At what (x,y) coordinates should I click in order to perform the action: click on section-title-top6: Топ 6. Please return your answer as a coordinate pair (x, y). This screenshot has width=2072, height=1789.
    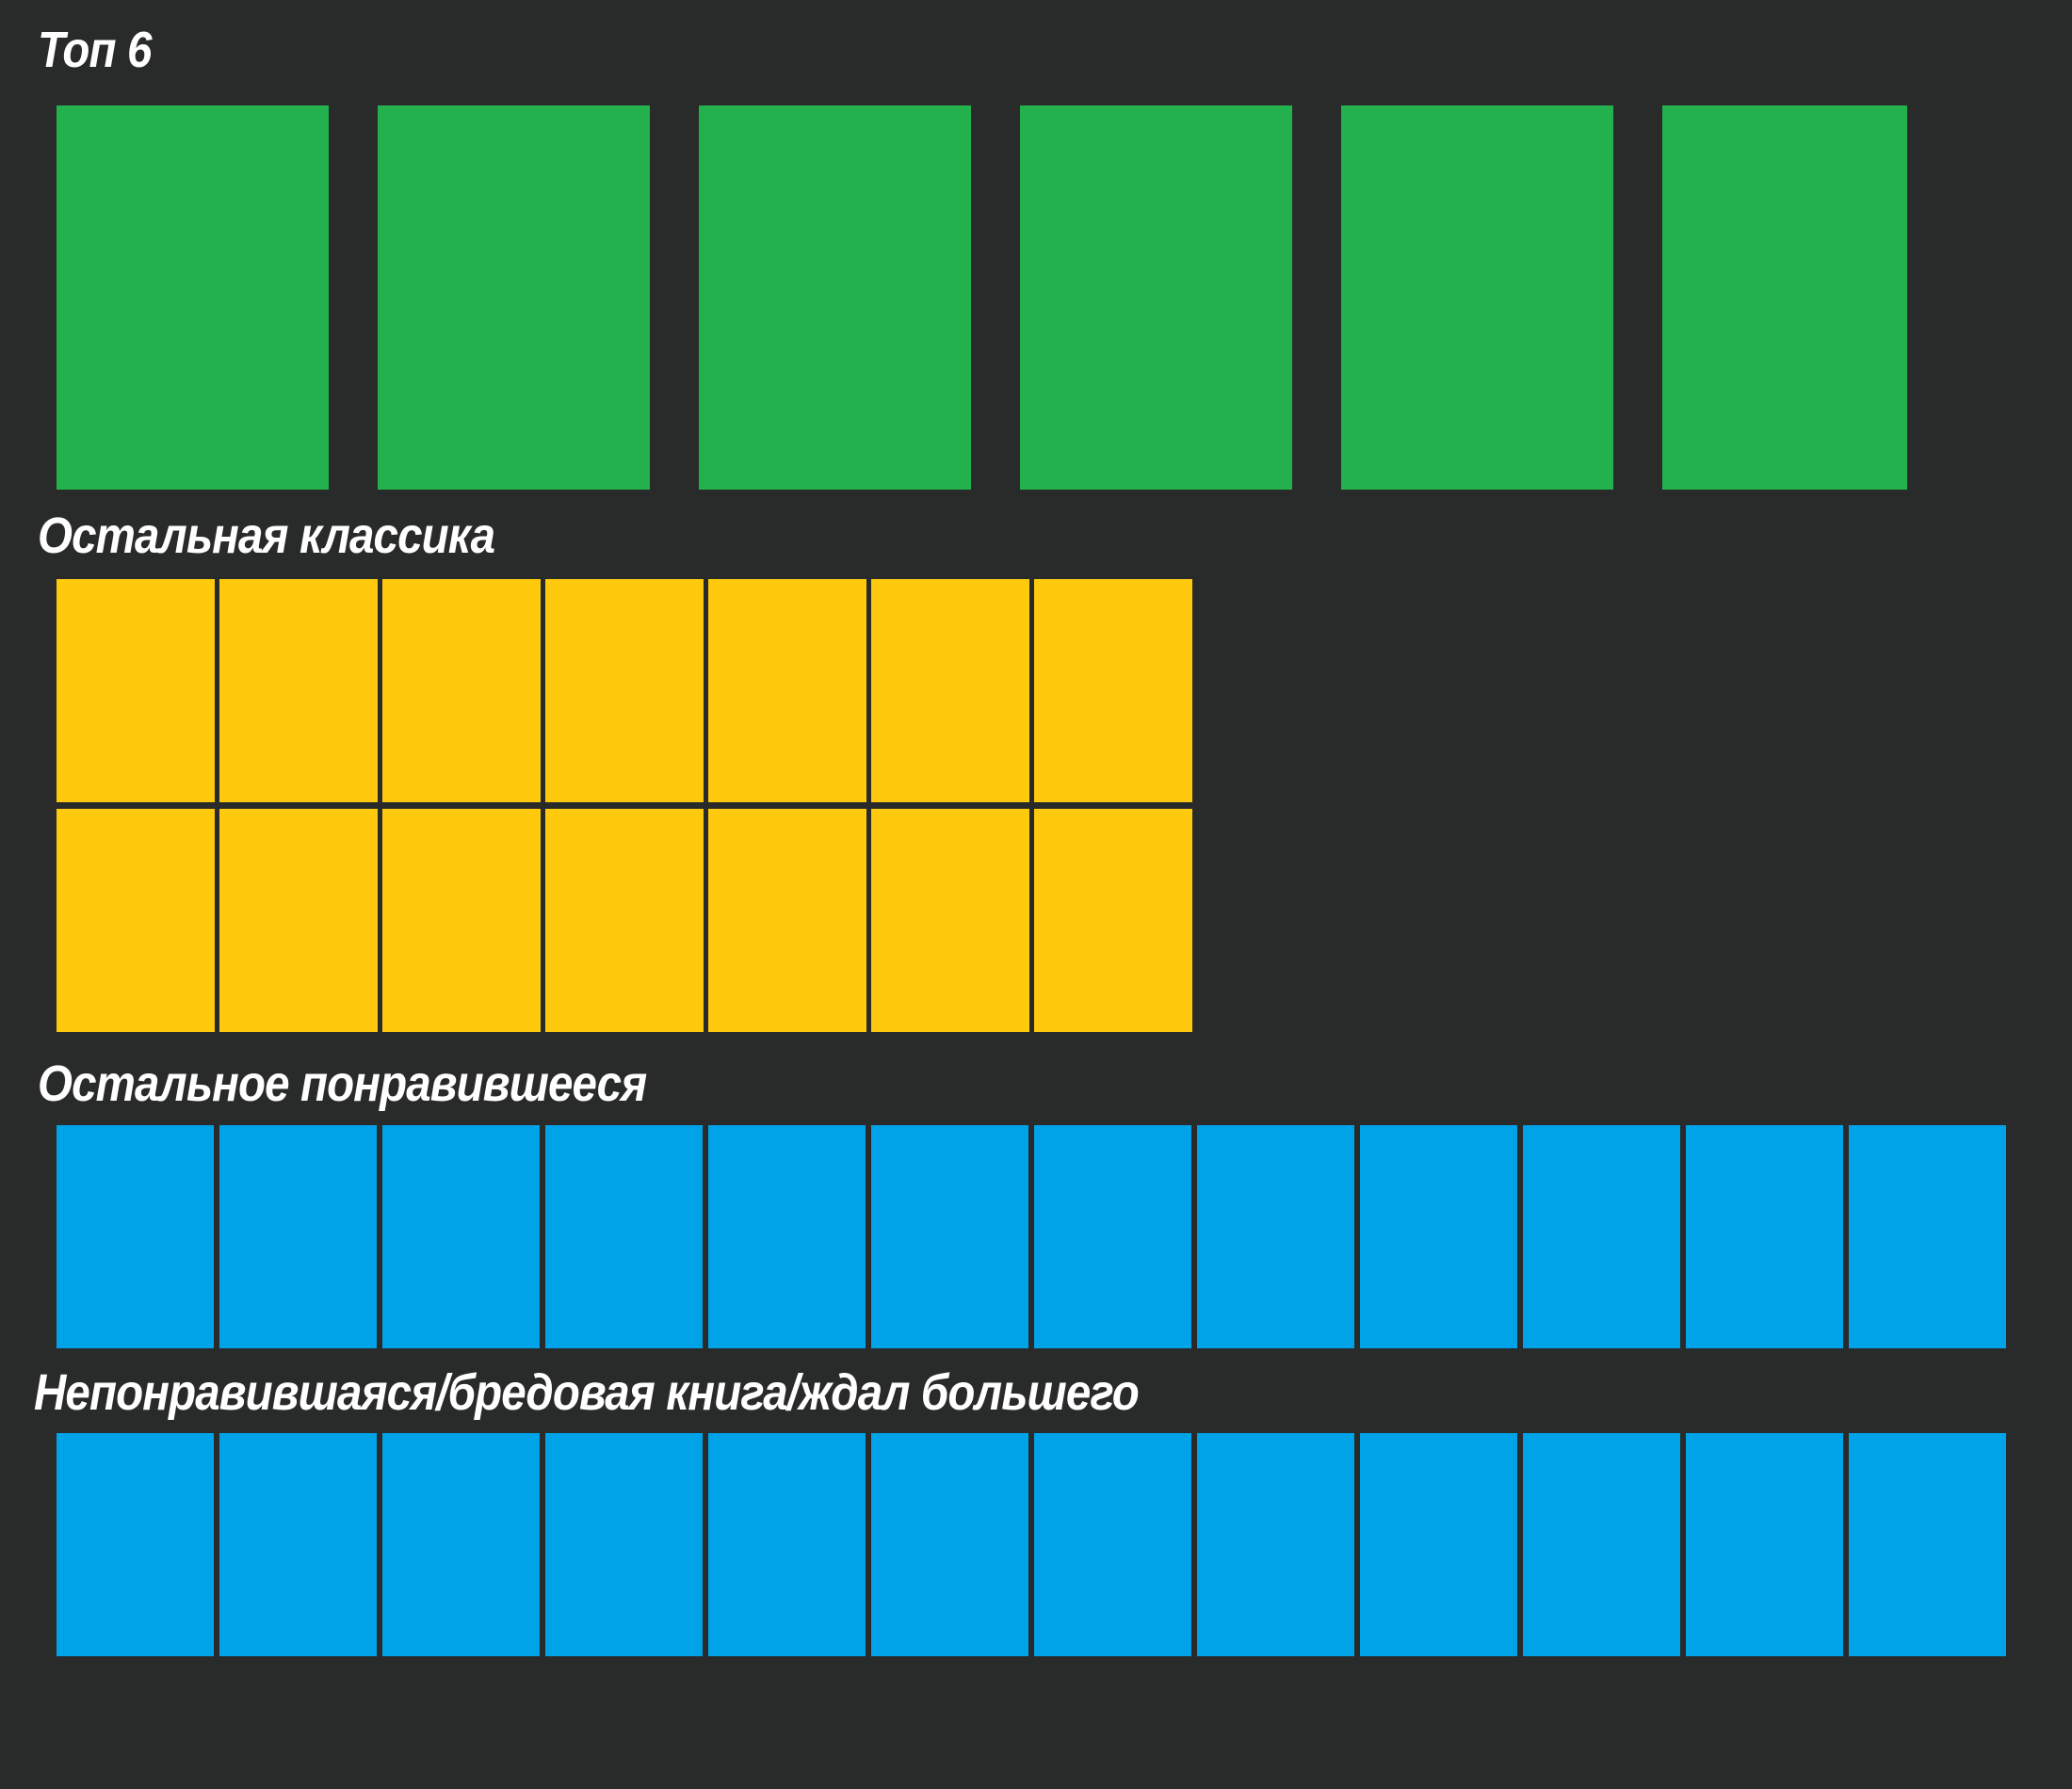
    Looking at the image, I should click on (95, 50).